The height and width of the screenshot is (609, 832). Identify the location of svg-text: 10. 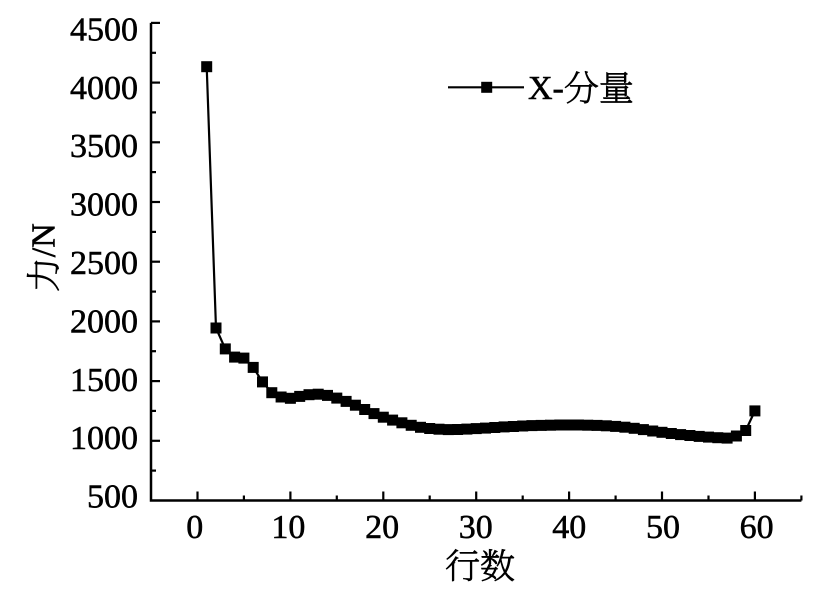
(288, 527).